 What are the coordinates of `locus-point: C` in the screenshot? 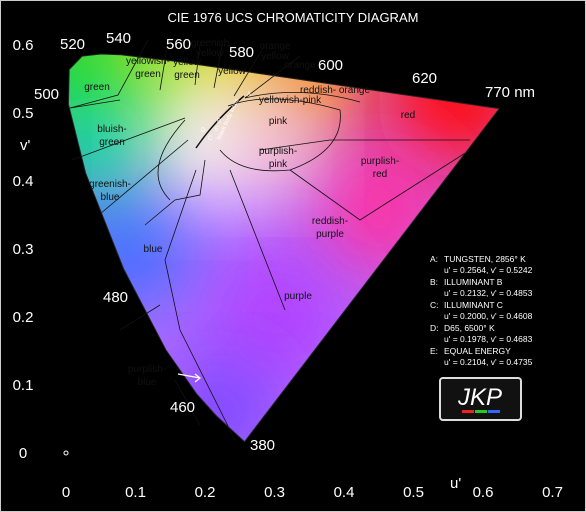 It's located at (210, 139).